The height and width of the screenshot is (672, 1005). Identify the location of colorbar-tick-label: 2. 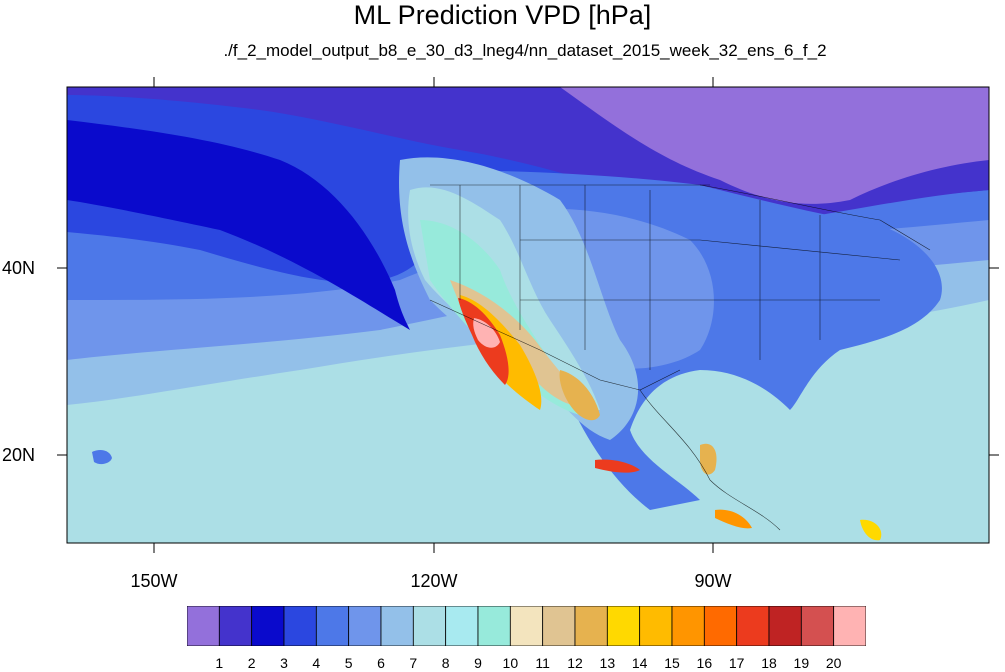
(251, 663).